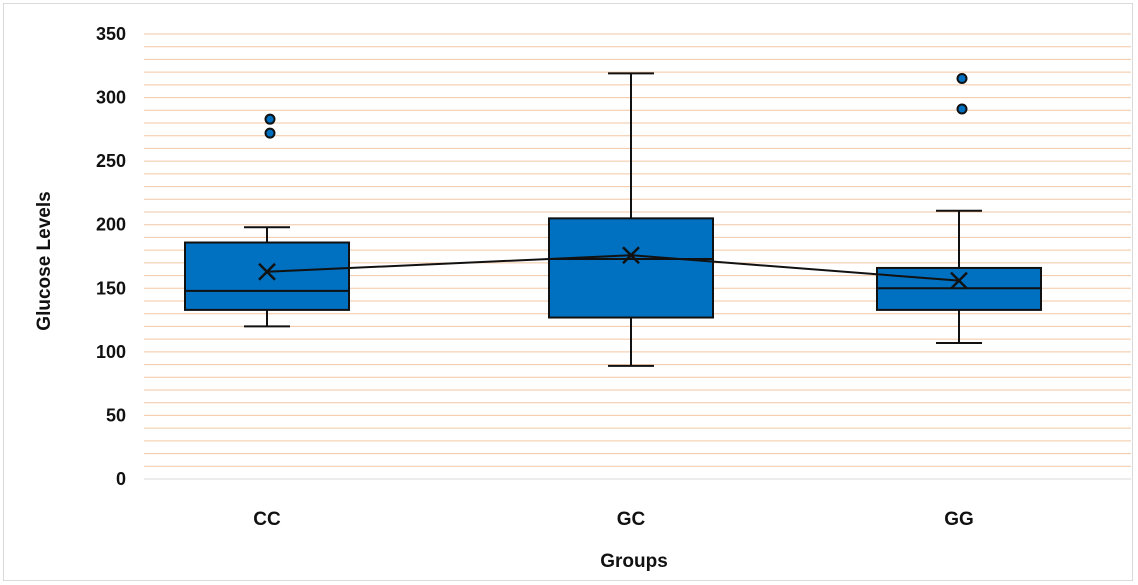 Image resolution: width=1138 pixels, height=585 pixels. What do you see at coordinates (116, 415) in the screenshot?
I see `y-tick-label: 50` at bounding box center [116, 415].